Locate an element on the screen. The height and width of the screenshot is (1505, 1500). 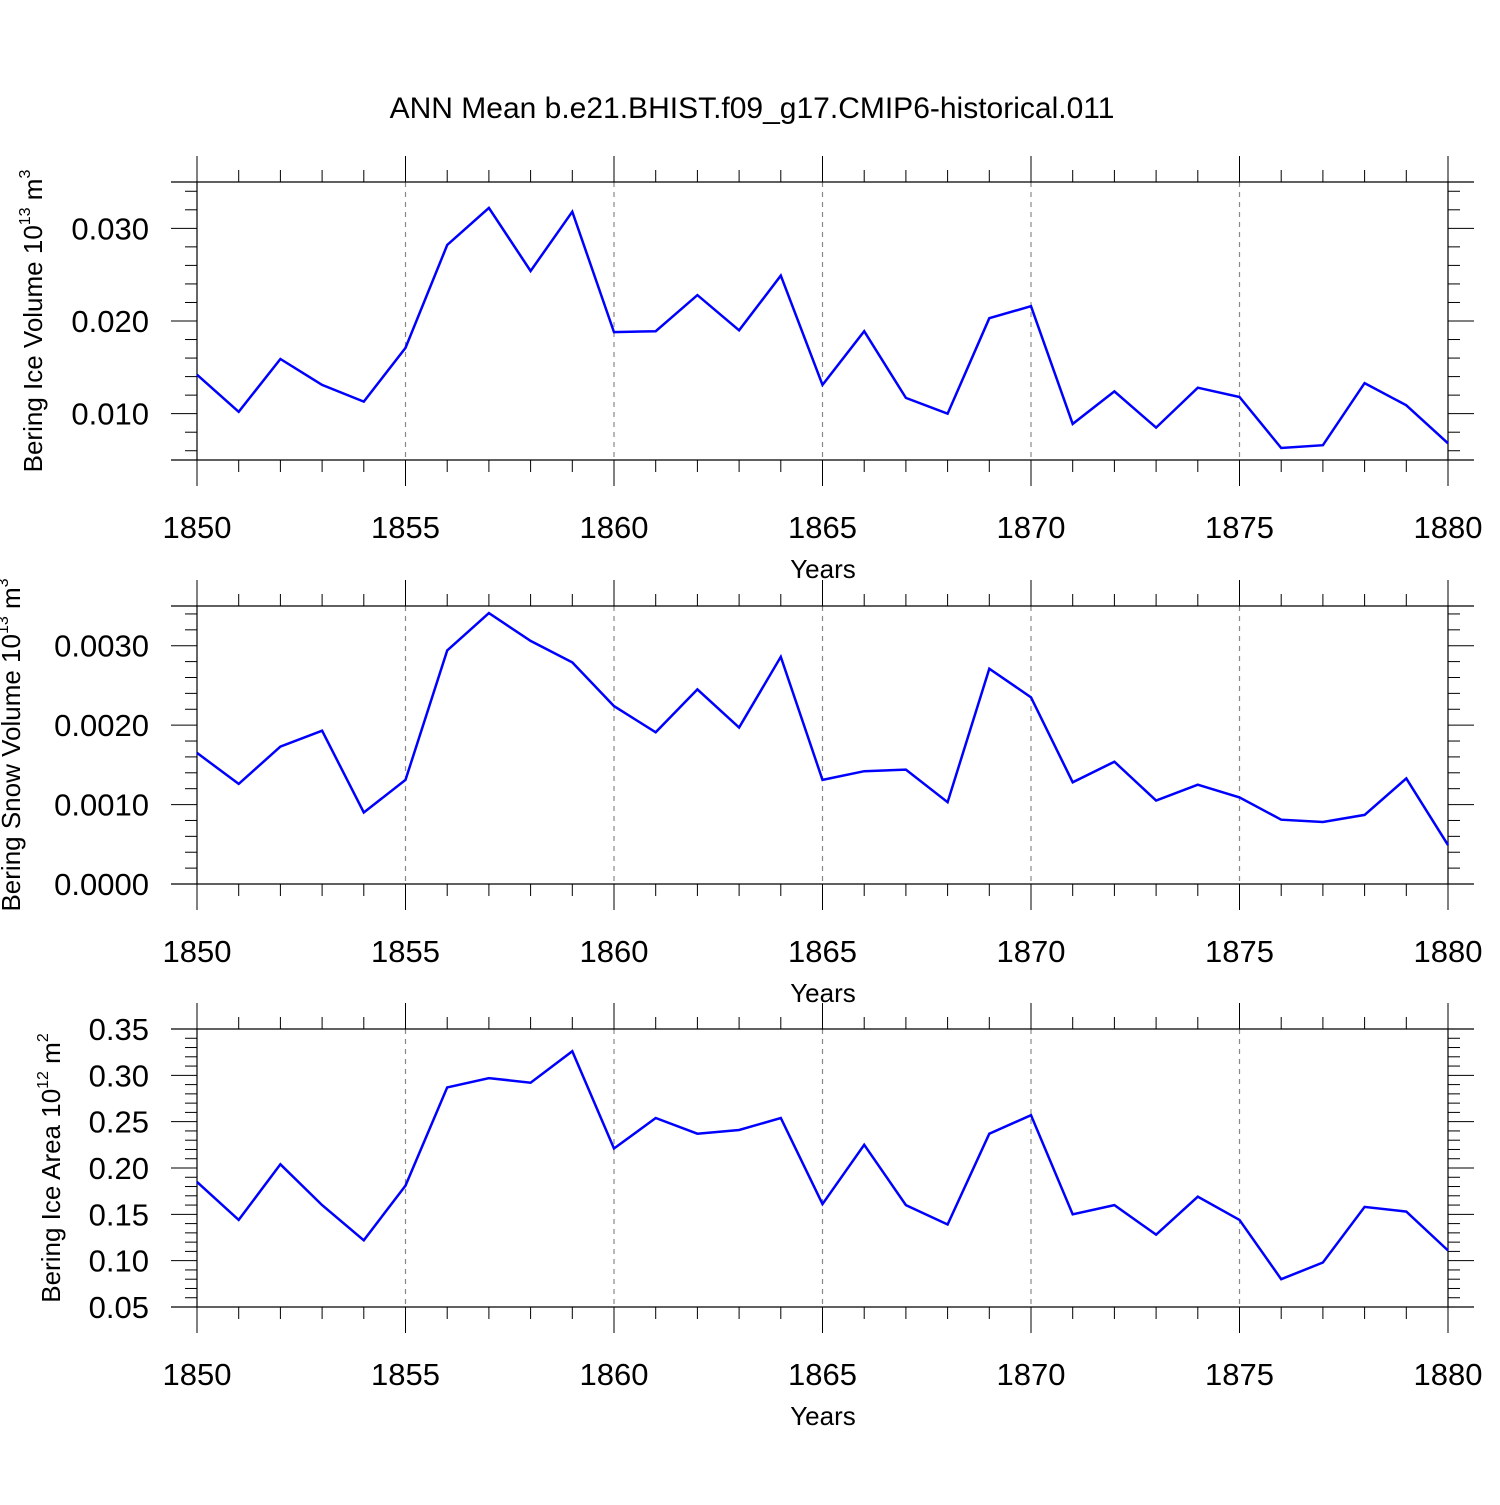
y-tick-label: 0.35 is located at coordinates (119, 1029).